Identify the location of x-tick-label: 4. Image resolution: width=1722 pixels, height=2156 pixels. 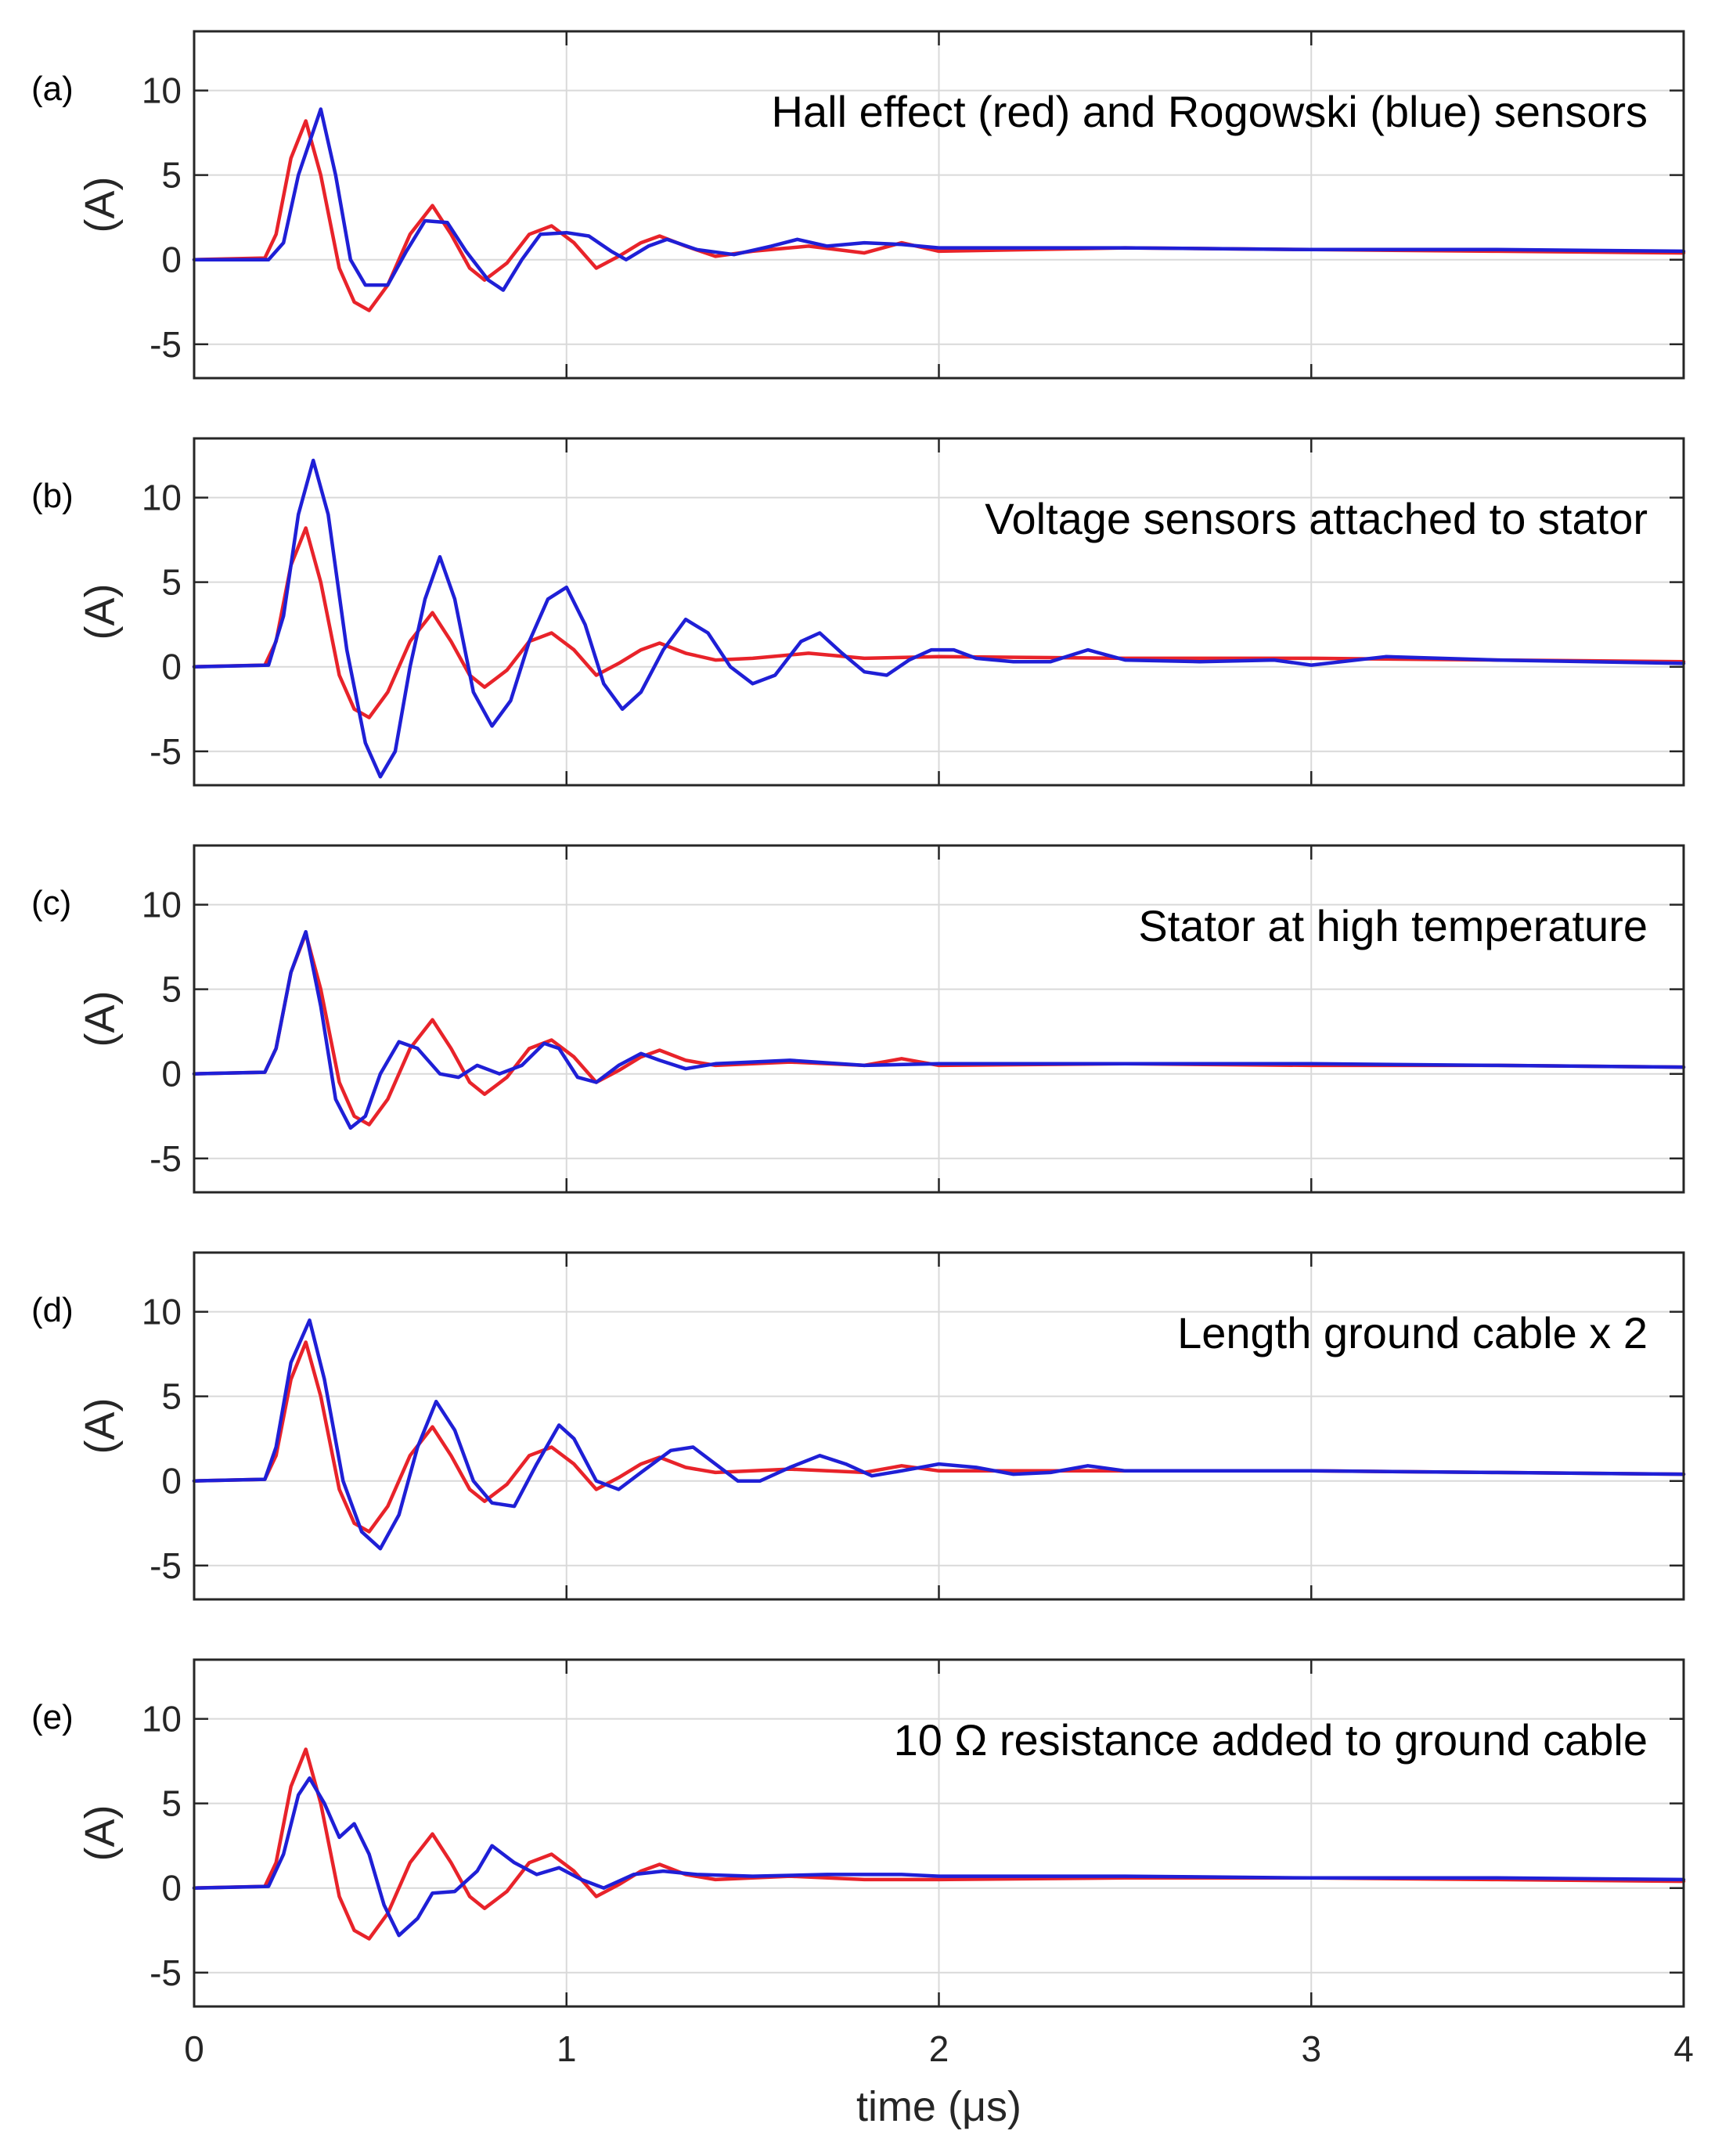
(1683, 2048).